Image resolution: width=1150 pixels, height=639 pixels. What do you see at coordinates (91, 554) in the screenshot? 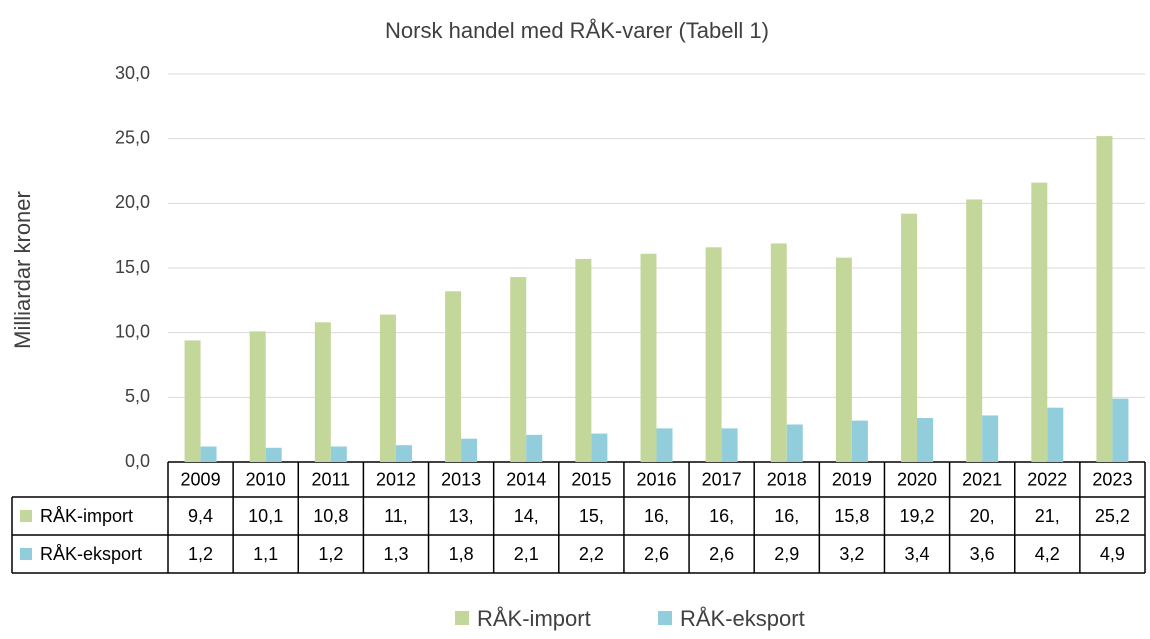
I see `table-row-header: RÅK-eksport` at bounding box center [91, 554].